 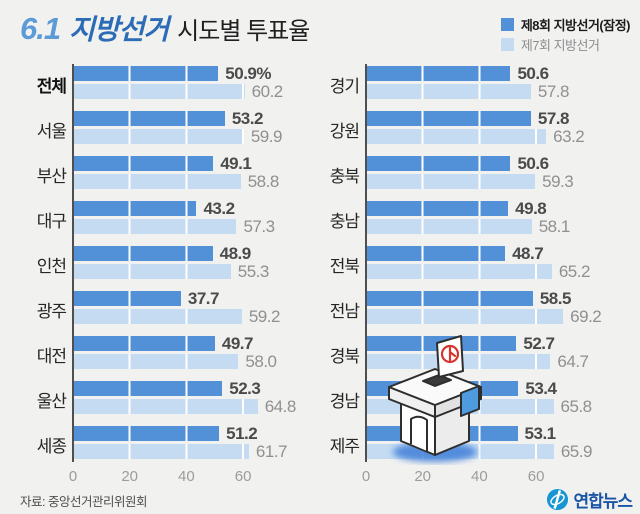 I want to click on series8-bar-line: 57.8, so click(x=493, y=118).